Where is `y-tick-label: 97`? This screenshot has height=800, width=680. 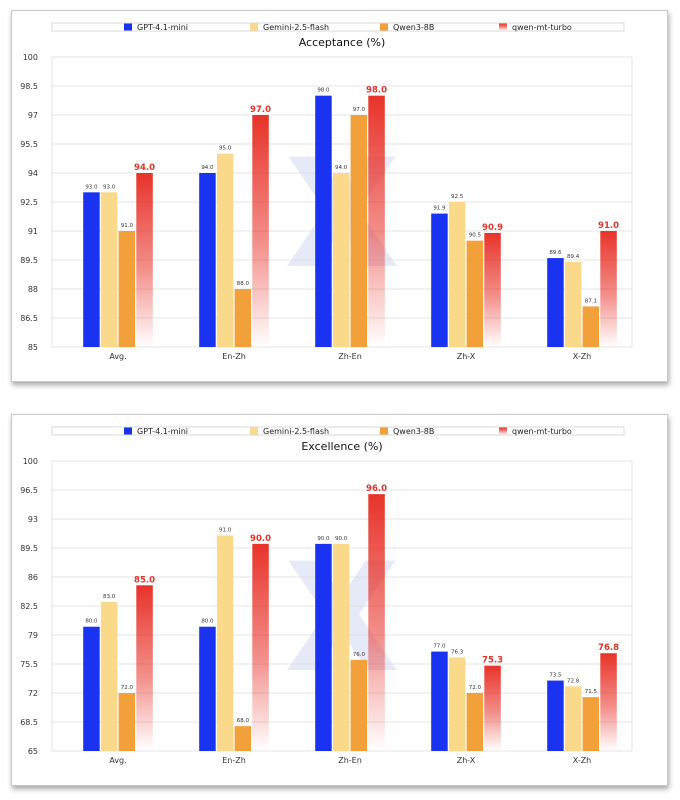
y-tick-label: 97 is located at coordinates (33, 115).